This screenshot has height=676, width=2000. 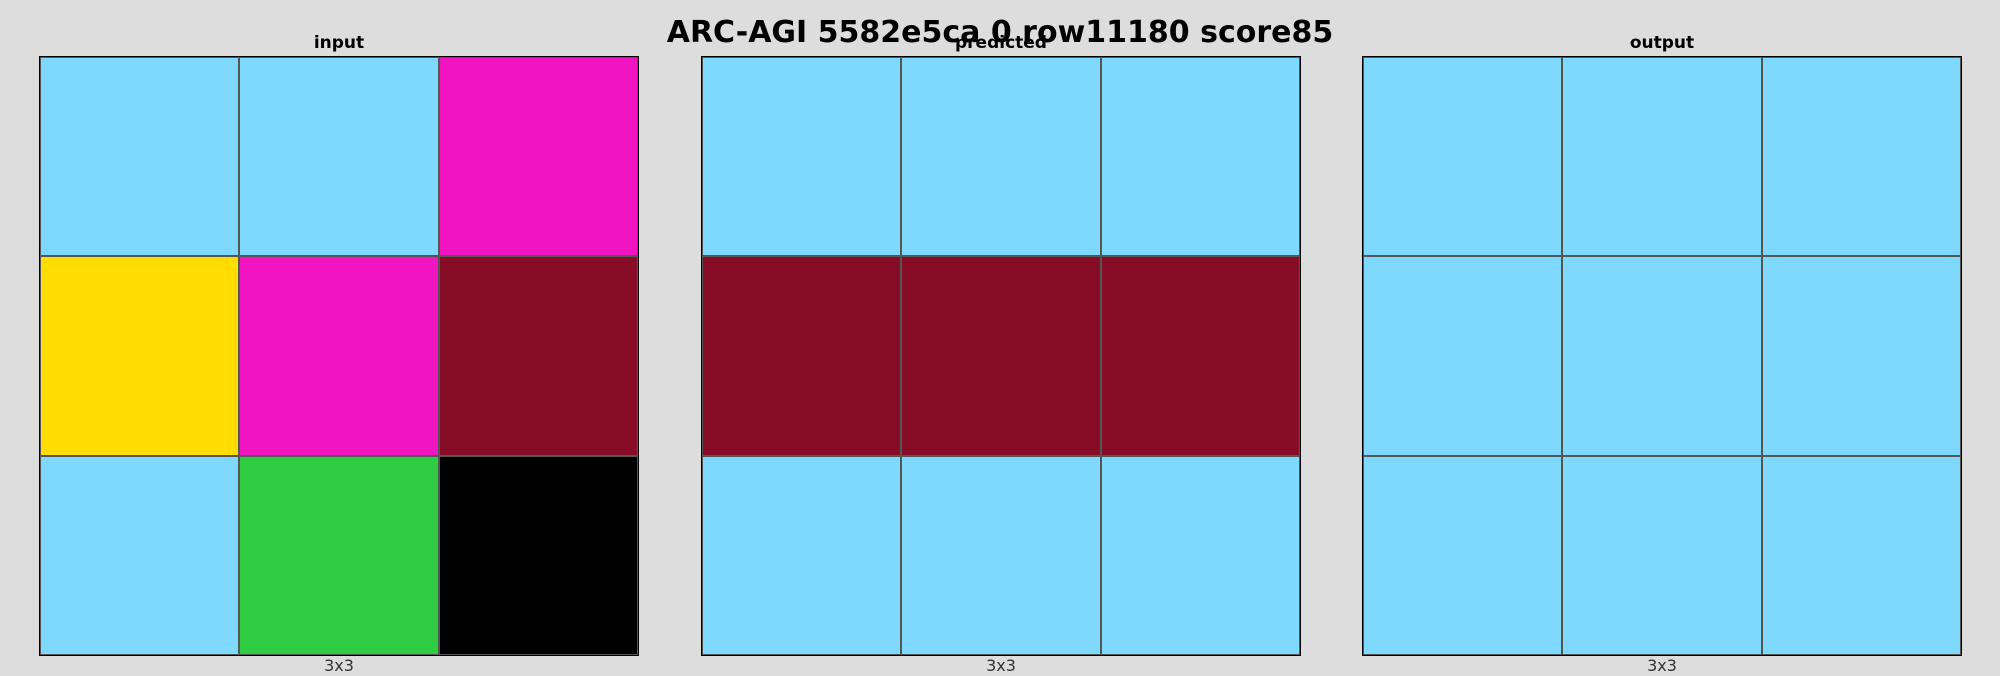 What do you see at coordinates (339, 665) in the screenshot?
I see `input-grid-size: 3x3` at bounding box center [339, 665].